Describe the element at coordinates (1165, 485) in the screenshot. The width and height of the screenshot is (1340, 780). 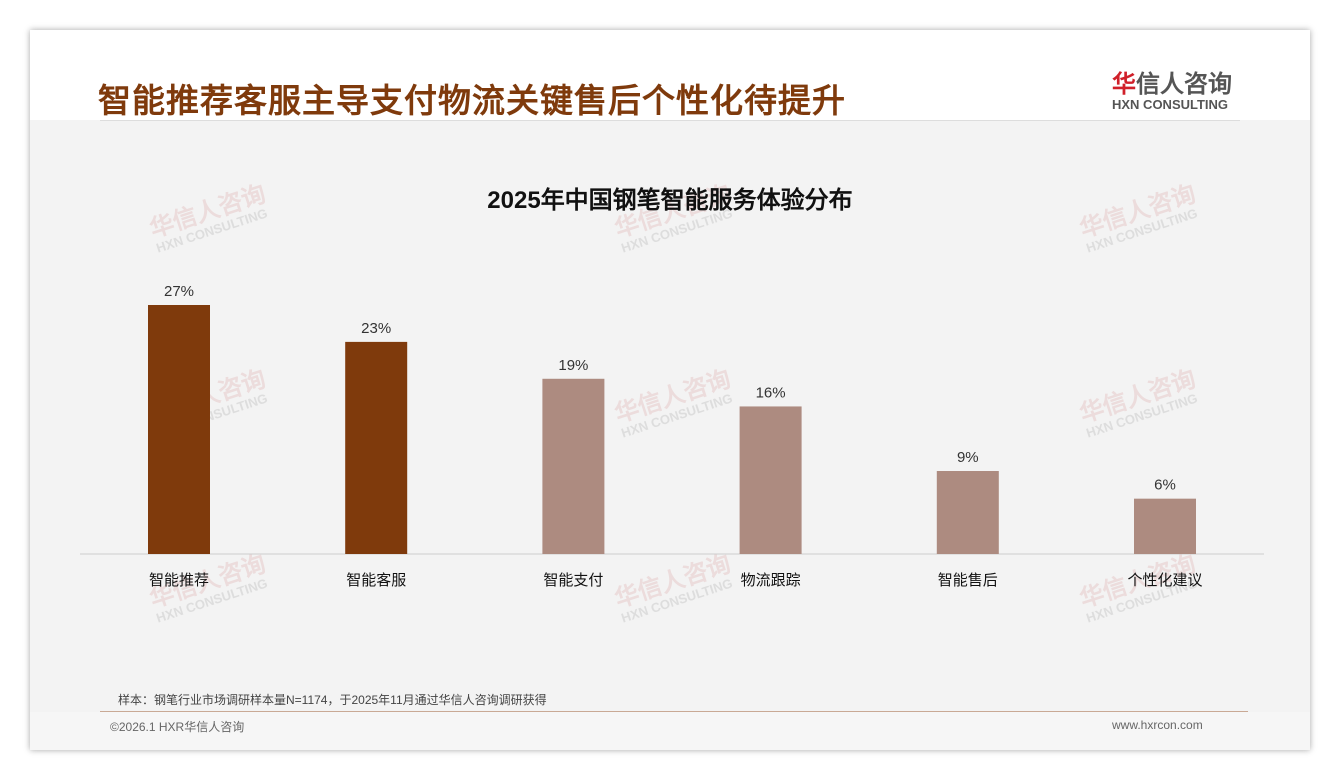
I see `data-label: 6%` at that location.